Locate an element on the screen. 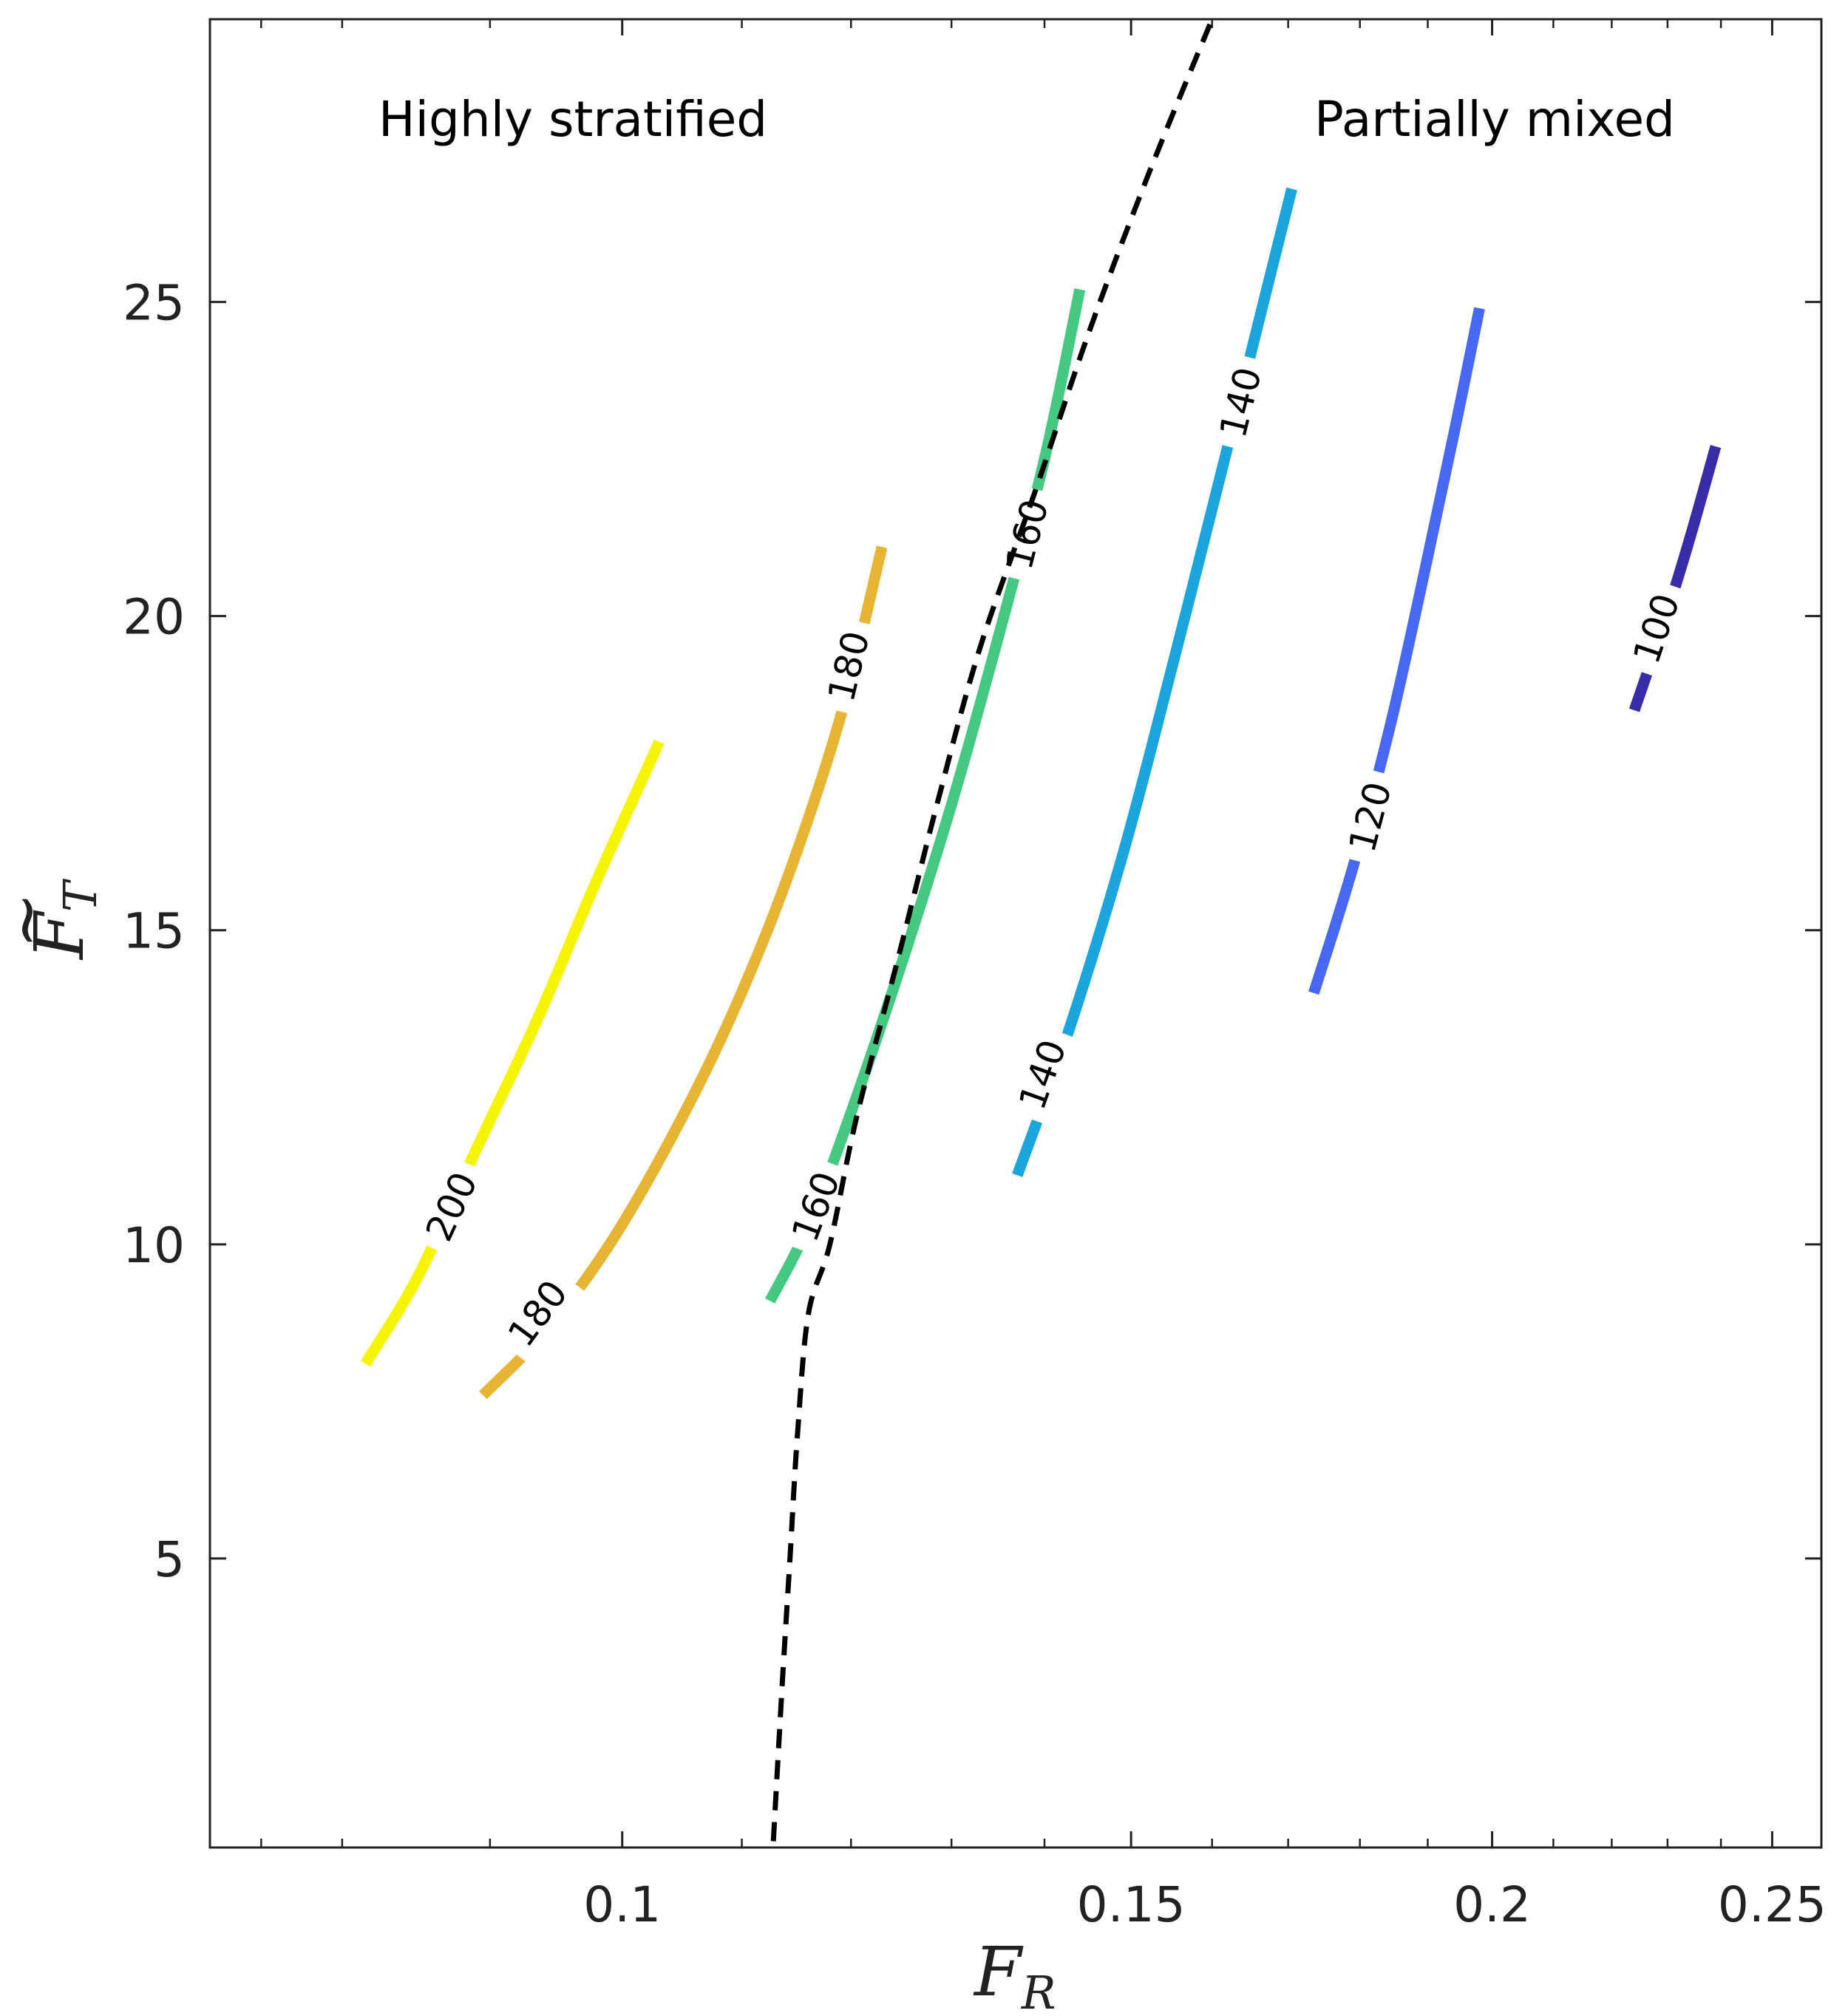 The height and width of the screenshot is (2016, 1831). x-axis-label: FR is located at coordinates (1014, 1974).